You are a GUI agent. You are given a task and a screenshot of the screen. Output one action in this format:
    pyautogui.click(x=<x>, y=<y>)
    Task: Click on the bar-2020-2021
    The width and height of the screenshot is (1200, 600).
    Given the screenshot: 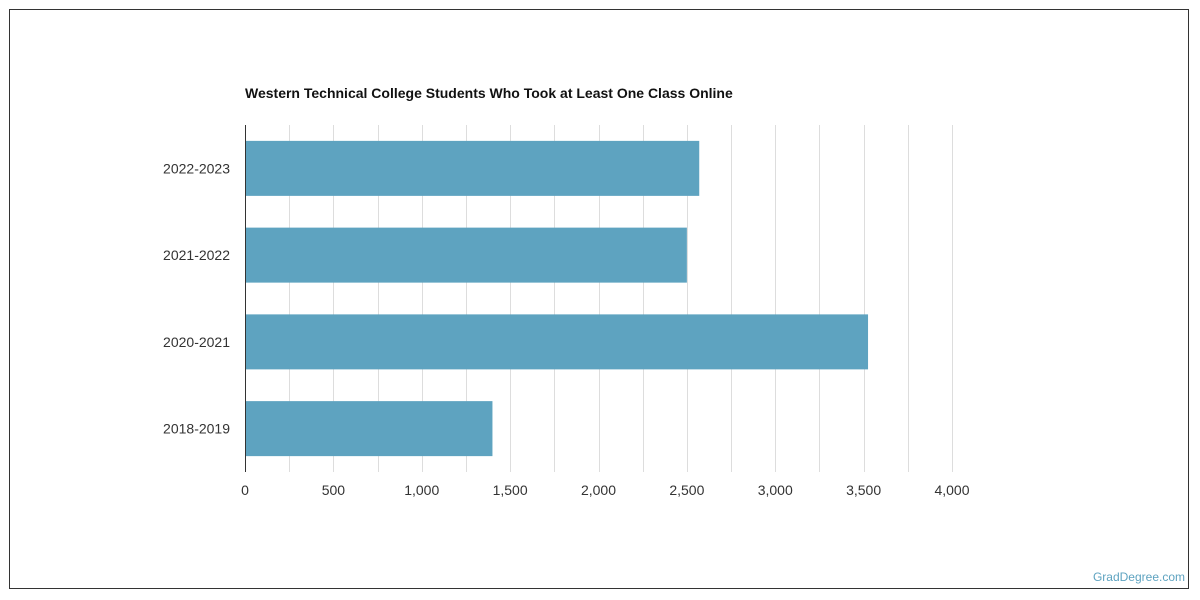 What is the action you would take?
    pyautogui.click(x=557, y=342)
    